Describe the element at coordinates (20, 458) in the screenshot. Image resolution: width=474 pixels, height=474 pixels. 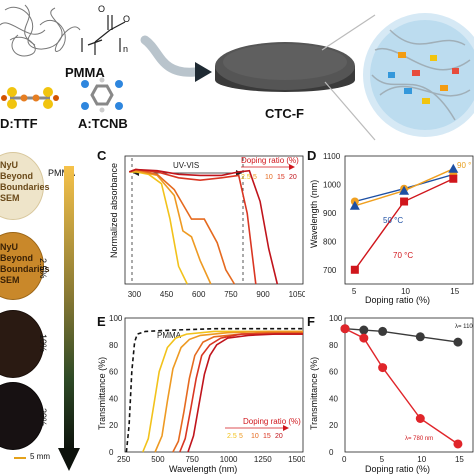
I see `scale-bar` at that location.